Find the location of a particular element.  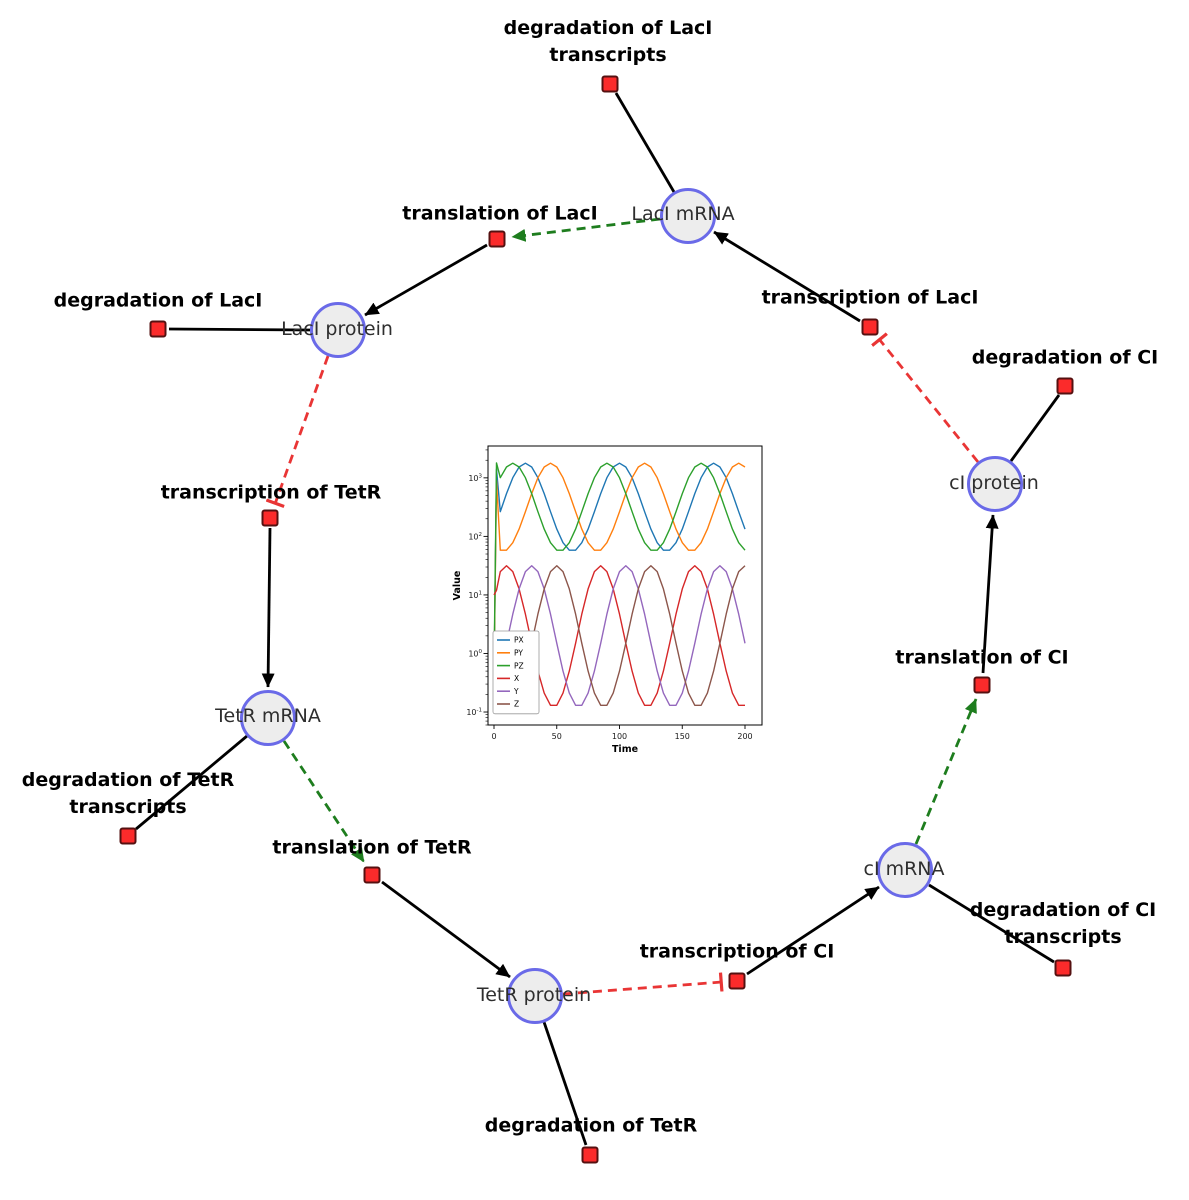

svg-text: PX is located at coordinates (519, 640).